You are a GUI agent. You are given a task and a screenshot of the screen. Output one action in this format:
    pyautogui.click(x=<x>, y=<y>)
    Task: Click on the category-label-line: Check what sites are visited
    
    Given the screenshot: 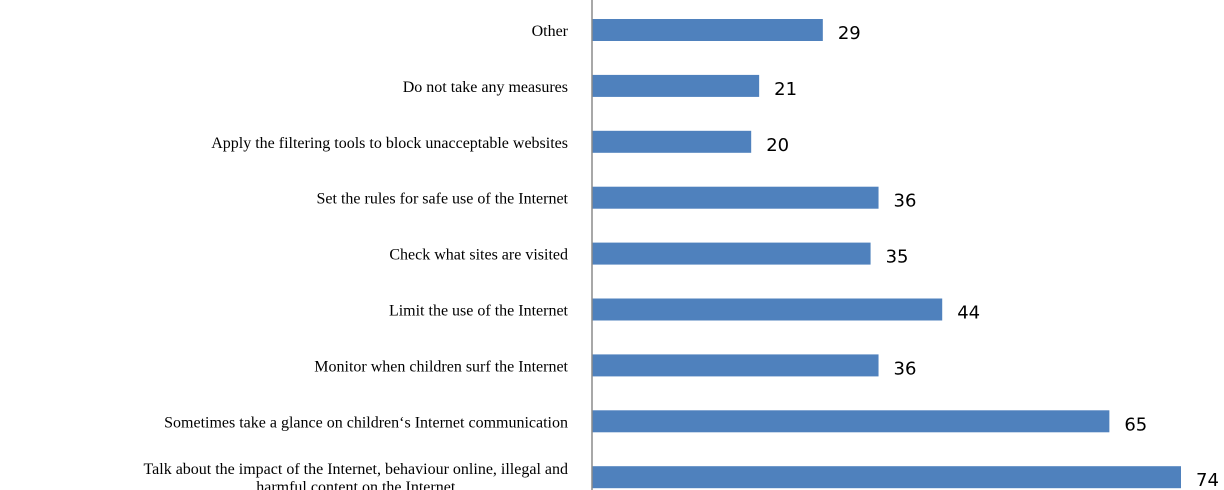 What is the action you would take?
    pyautogui.click(x=478, y=255)
    